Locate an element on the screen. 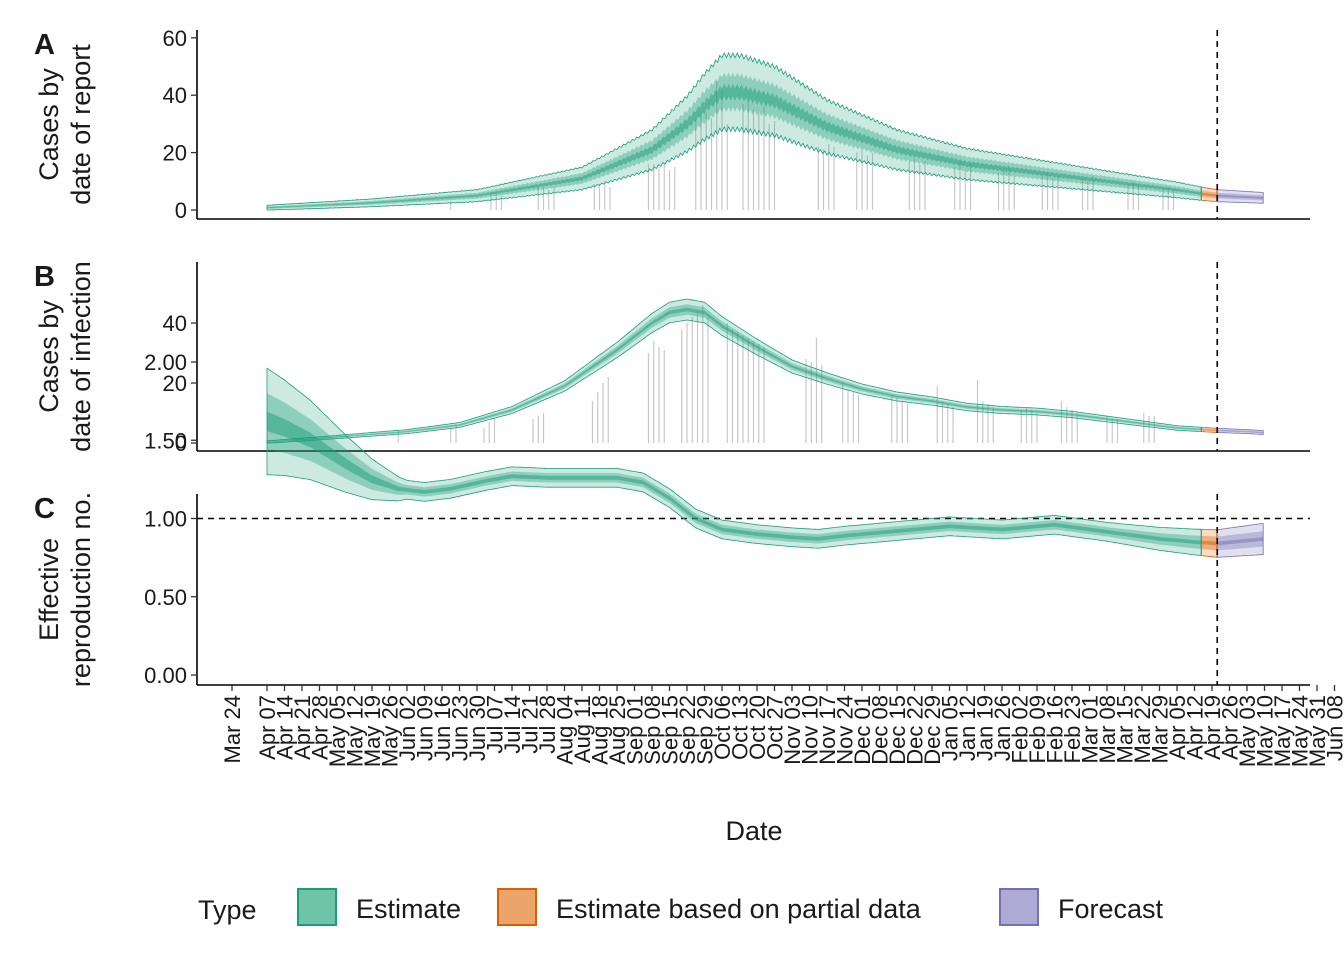 This screenshot has width=1344, height=960. x-tick-label: Mar 01 is located at coordinates (1090, 729).